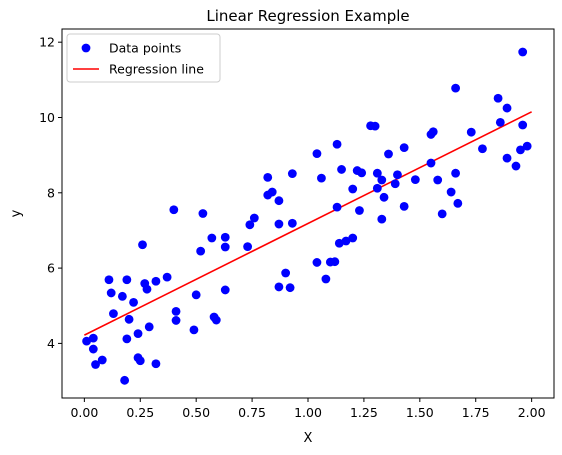 This screenshot has width=562, height=455. Describe the element at coordinates (51, 268) in the screenshot. I see `y-tick-label: 6` at that location.